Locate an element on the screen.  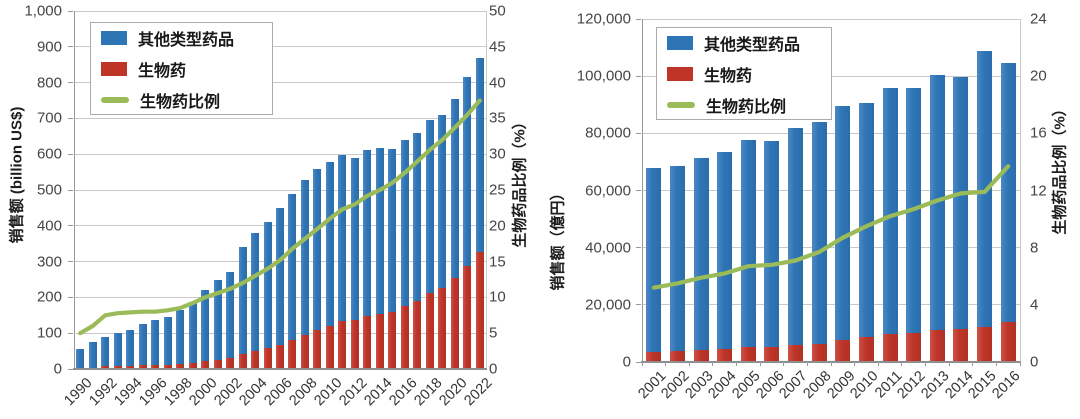
ratio-line is located at coordinates (831, 227).